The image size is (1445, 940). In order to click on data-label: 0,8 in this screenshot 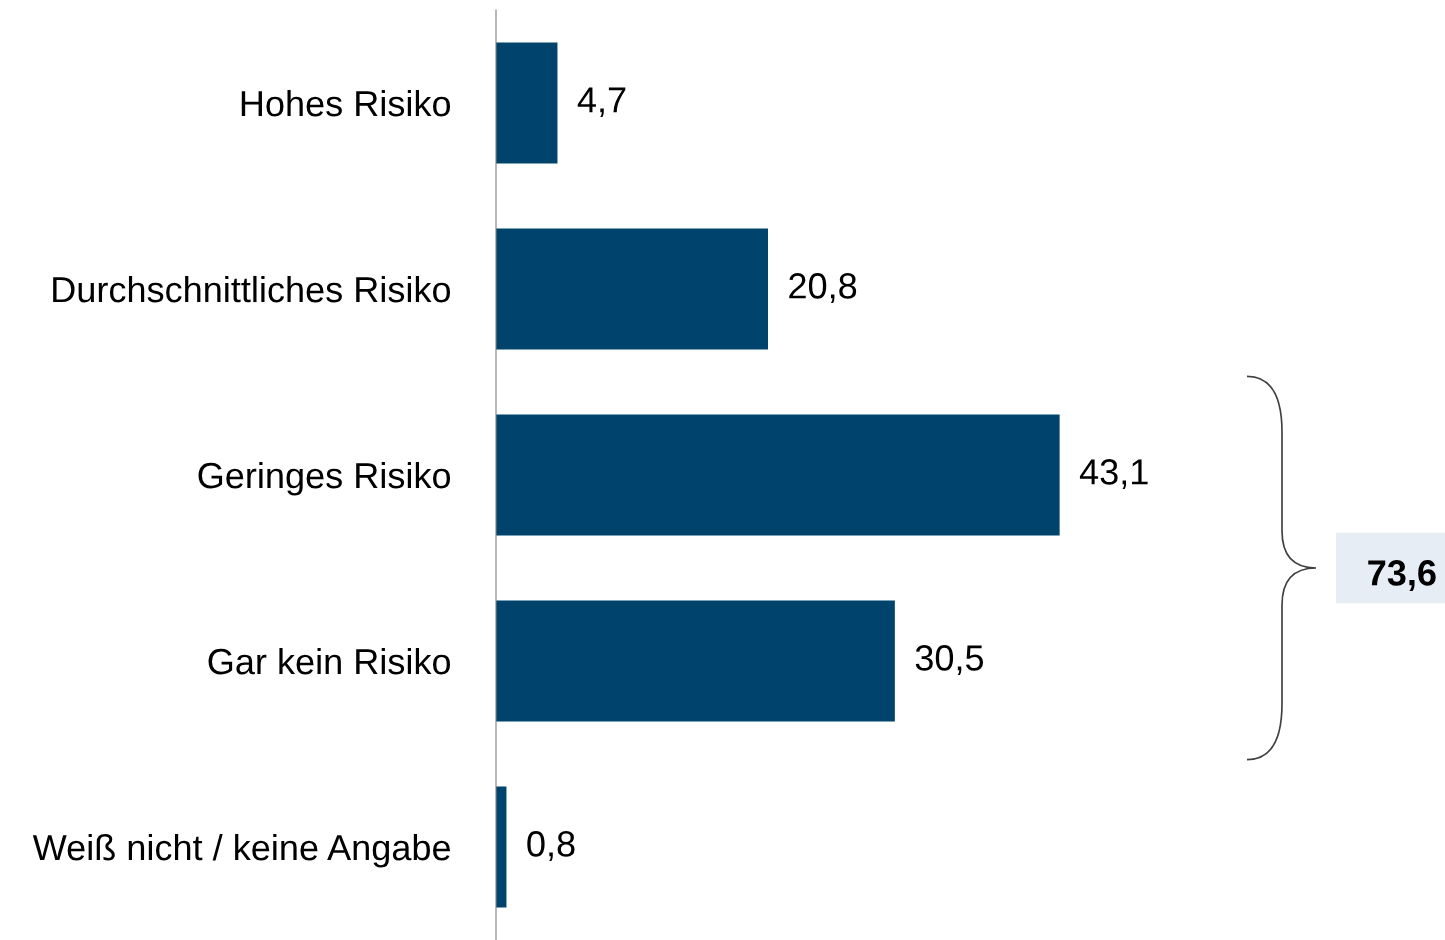, I will do `click(551, 846)`.